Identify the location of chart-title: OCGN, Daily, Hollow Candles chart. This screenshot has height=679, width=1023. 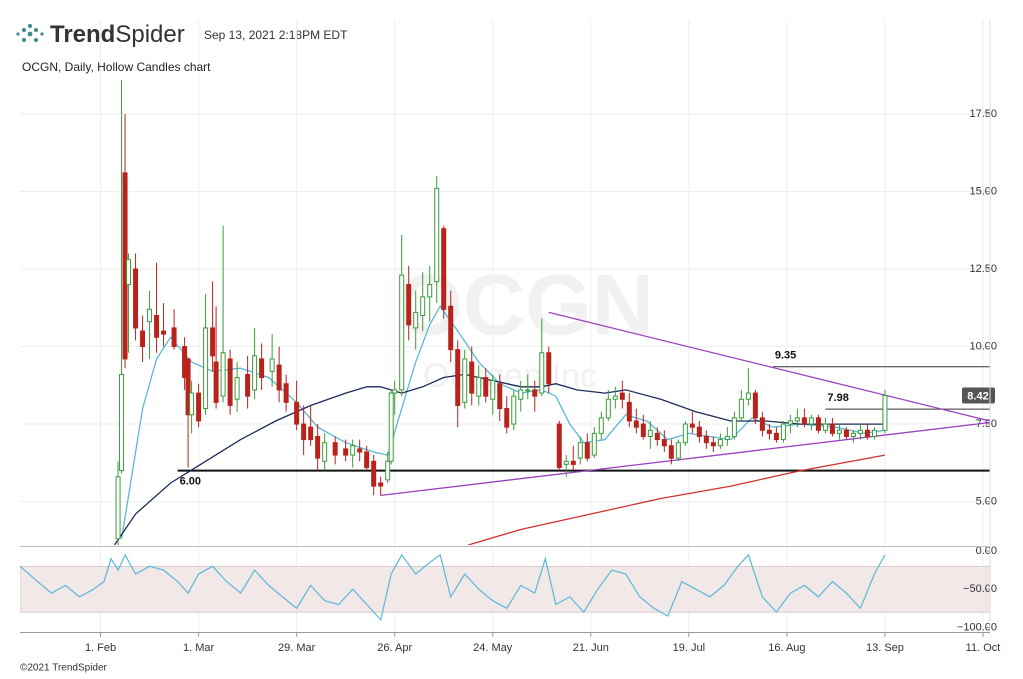
(116, 67).